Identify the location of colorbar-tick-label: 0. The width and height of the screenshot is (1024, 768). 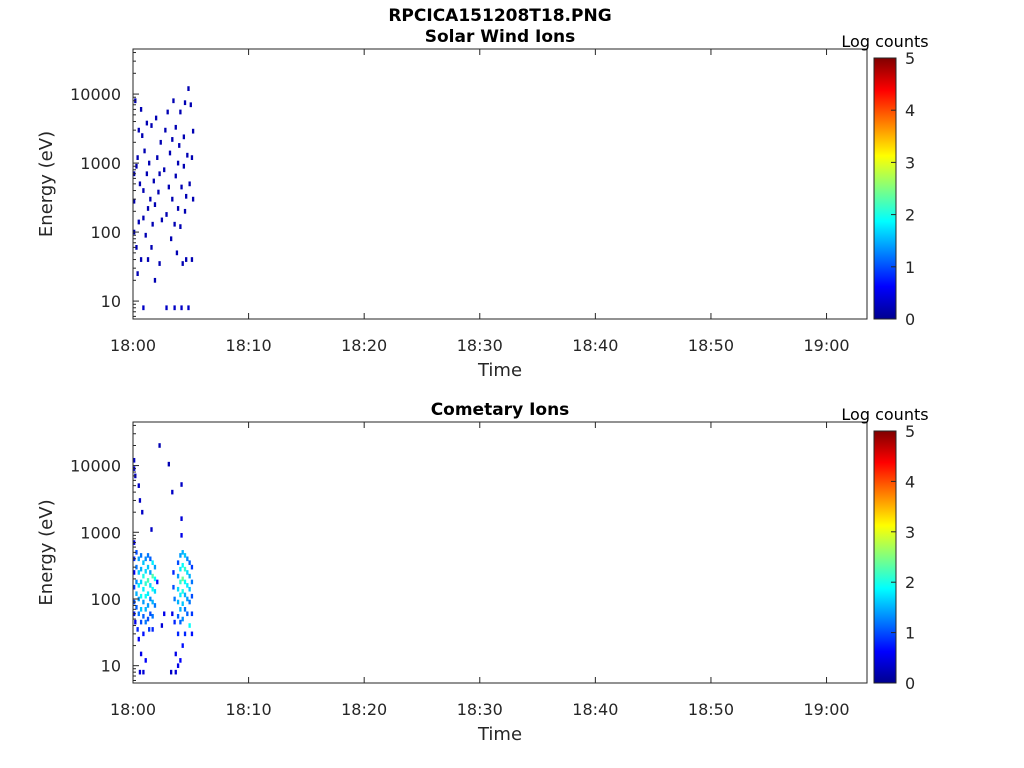
(910, 683).